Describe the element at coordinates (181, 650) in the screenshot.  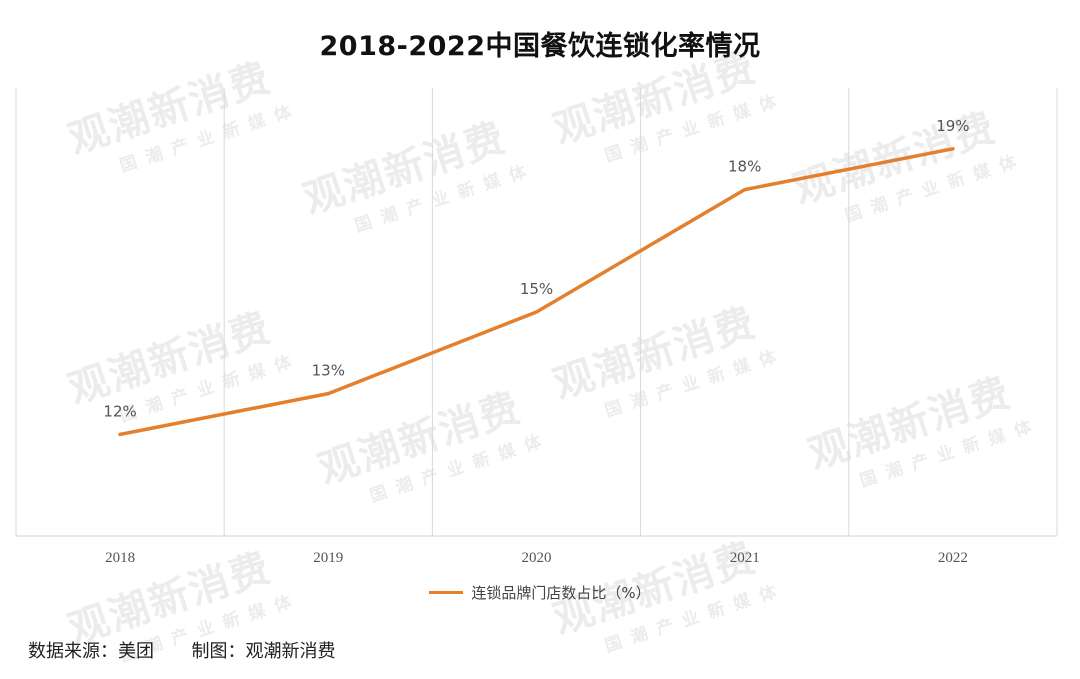
I see `source-note: 数据来源：美团 制图：观潮新消费` at that location.